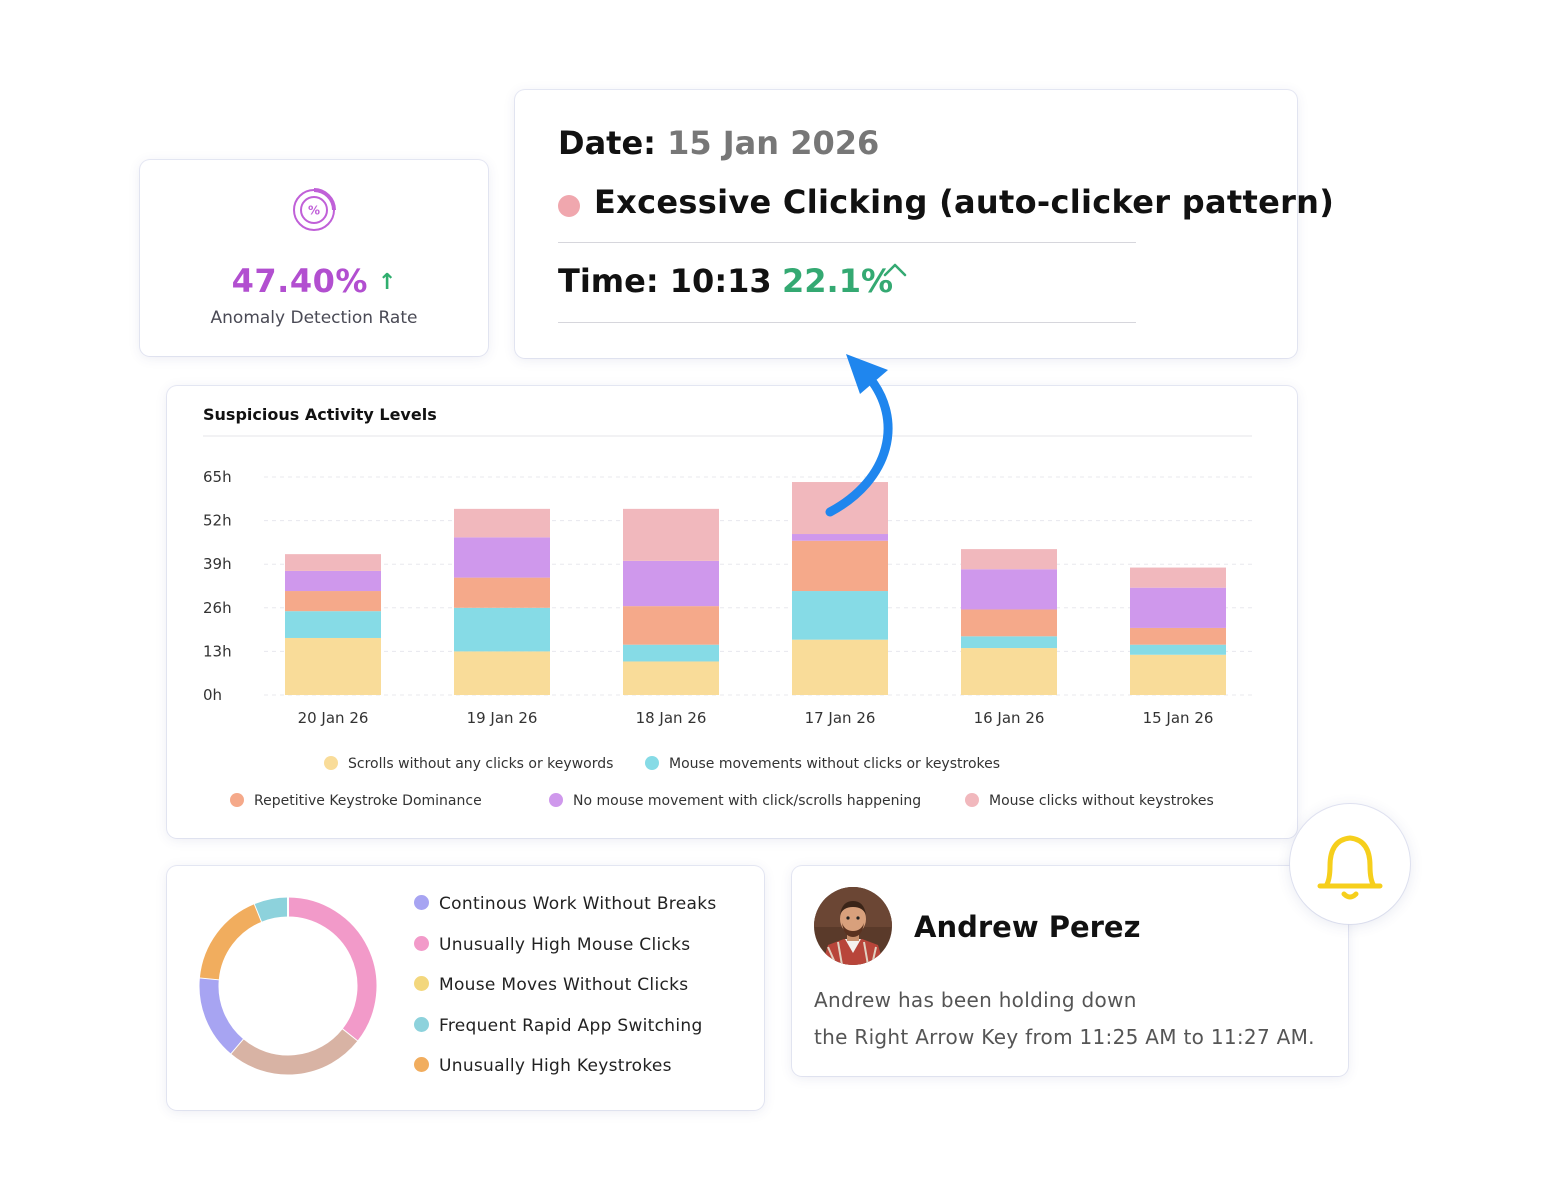  I want to click on date-value: 15 Jan 2026, so click(773, 143).